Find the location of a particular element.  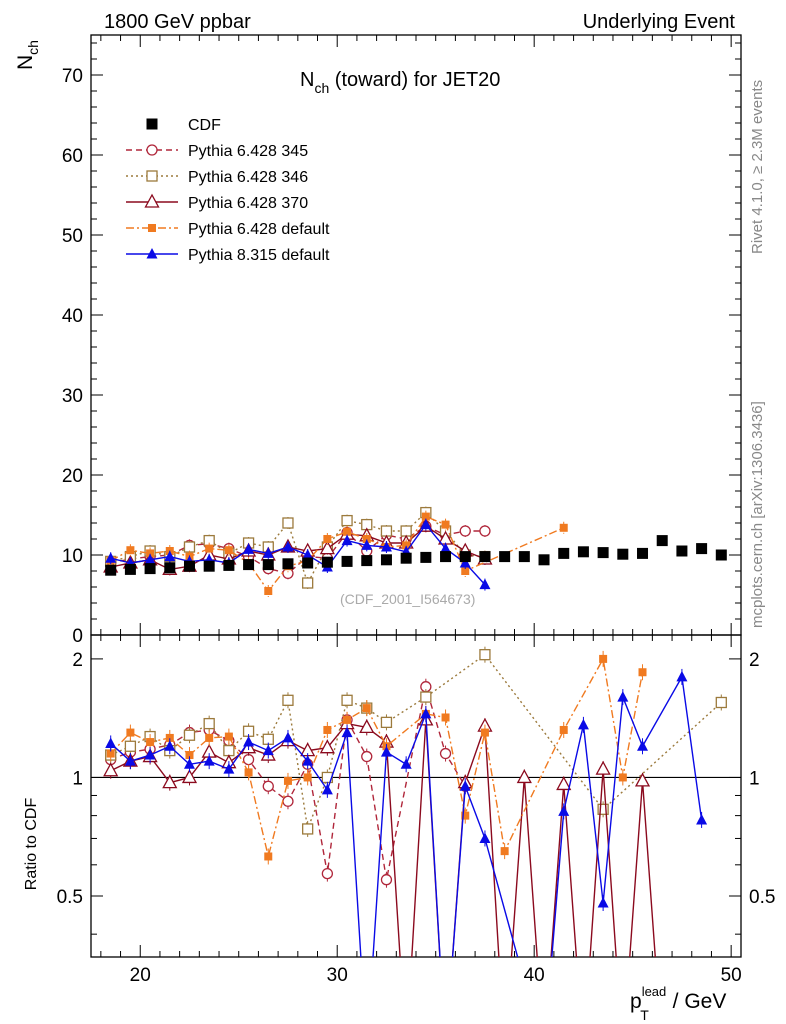

y-tick-label: 60 is located at coordinates (72, 156).